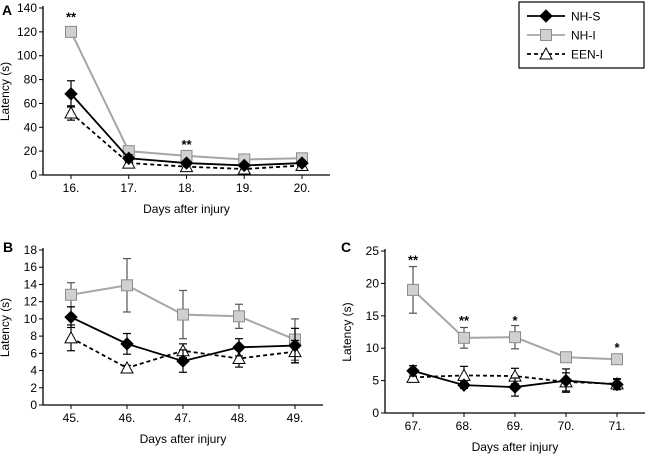  What do you see at coordinates (31, 103) in the screenshot?
I see `y-tick-label: 60` at bounding box center [31, 103].